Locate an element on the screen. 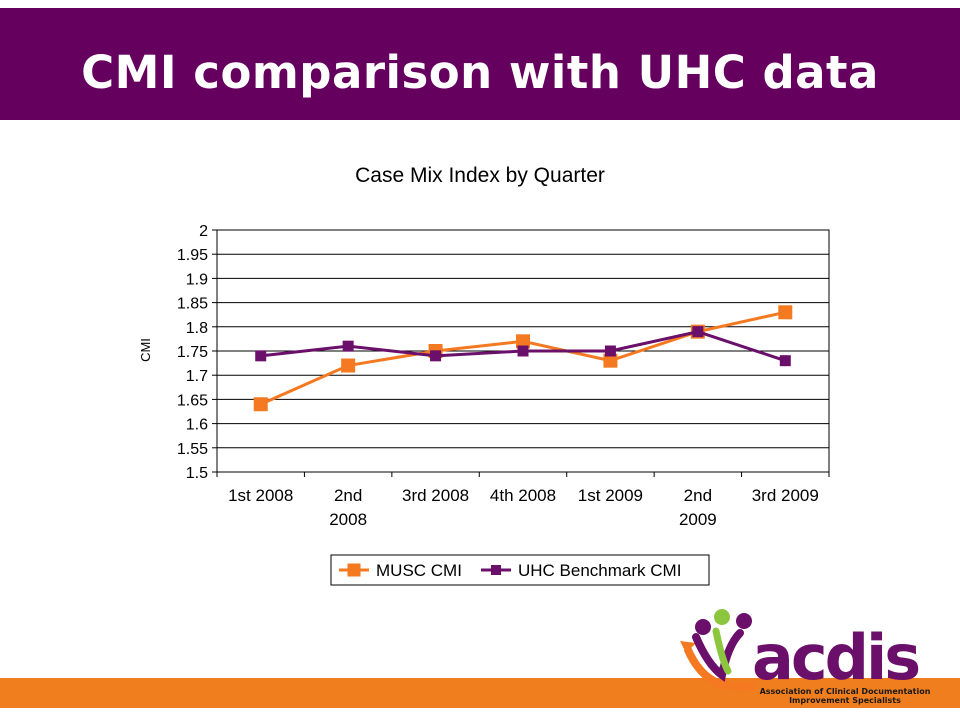 The image size is (960, 720). slide-title: CMI comparison with UHC data is located at coordinates (480, 72).